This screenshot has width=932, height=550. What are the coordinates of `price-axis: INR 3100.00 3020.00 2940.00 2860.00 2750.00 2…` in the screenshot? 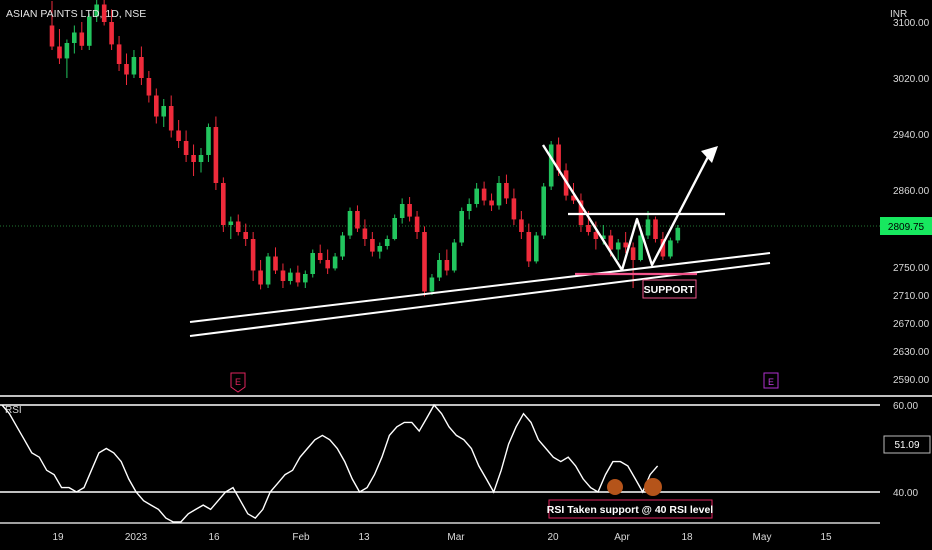 It's located at (906, 197).